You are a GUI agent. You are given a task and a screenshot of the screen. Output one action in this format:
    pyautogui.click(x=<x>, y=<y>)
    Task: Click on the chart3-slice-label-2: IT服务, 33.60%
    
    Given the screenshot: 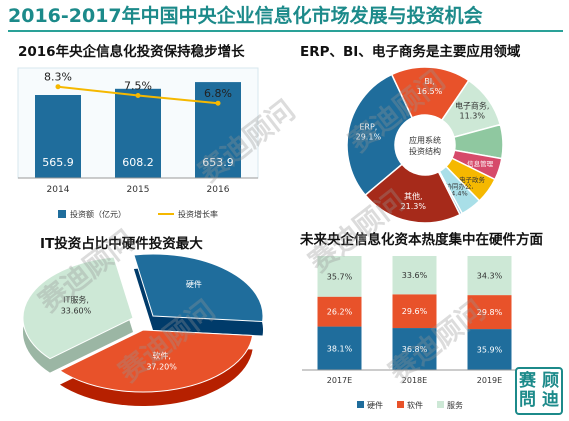 What is the action you would take?
    pyautogui.click(x=76, y=305)
    